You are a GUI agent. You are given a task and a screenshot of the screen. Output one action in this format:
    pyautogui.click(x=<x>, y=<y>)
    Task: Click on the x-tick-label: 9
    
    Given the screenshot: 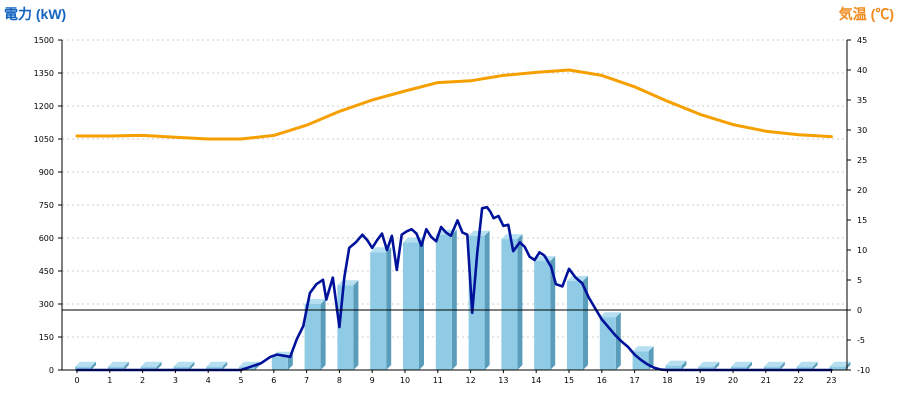 What is the action you would take?
    pyautogui.click(x=372, y=380)
    